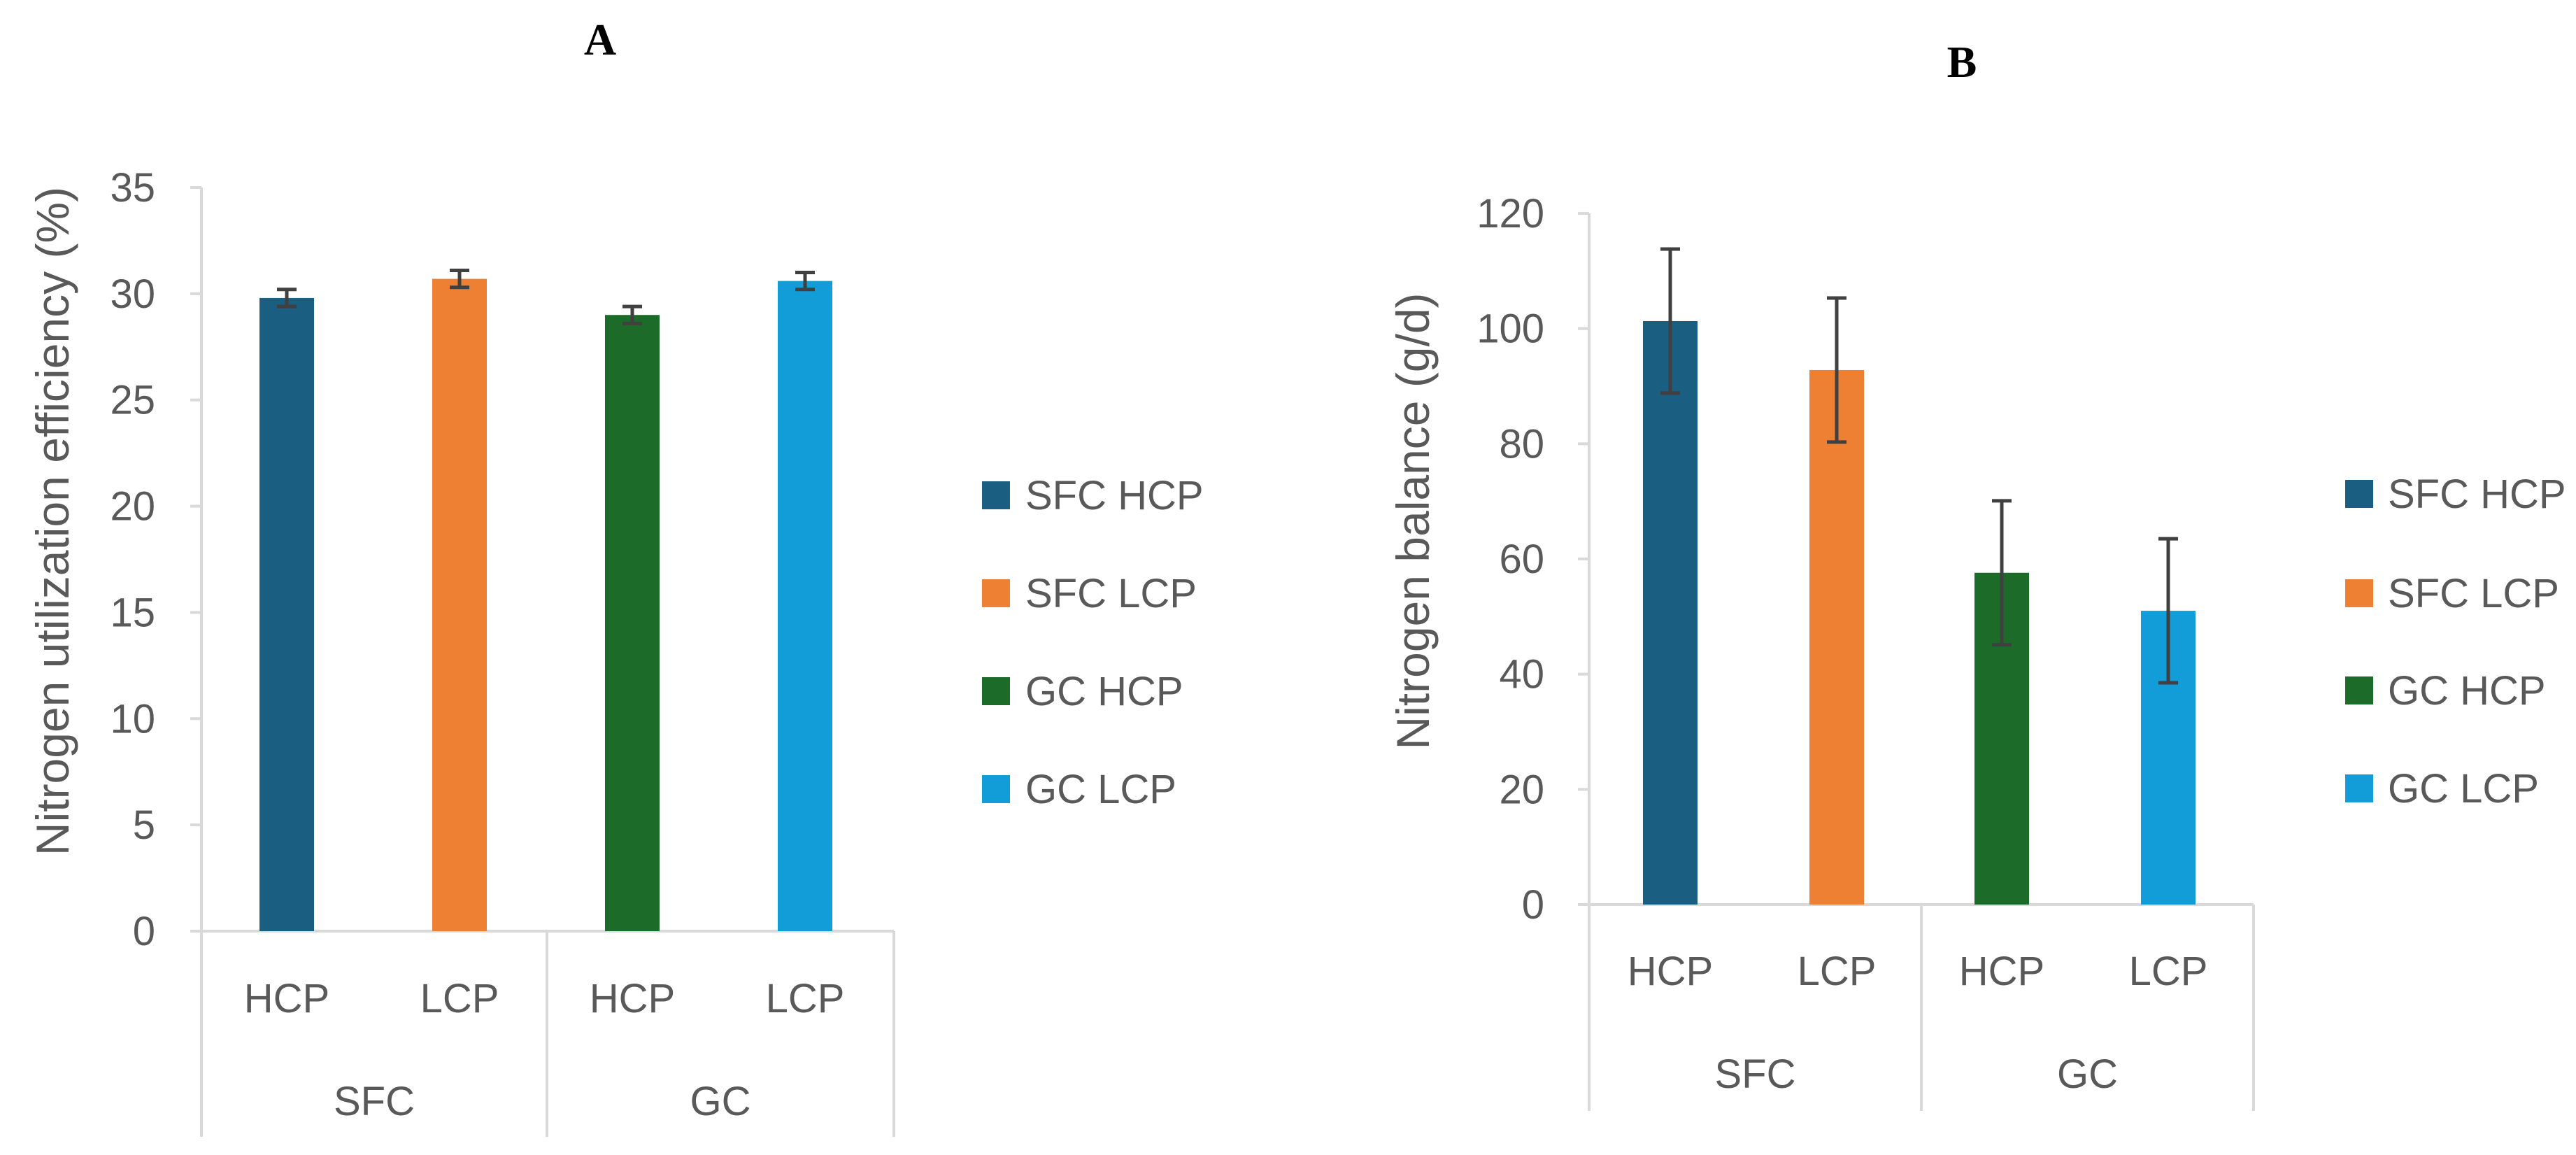  I want to click on y-tick-label-b: 40, so click(1521, 674).